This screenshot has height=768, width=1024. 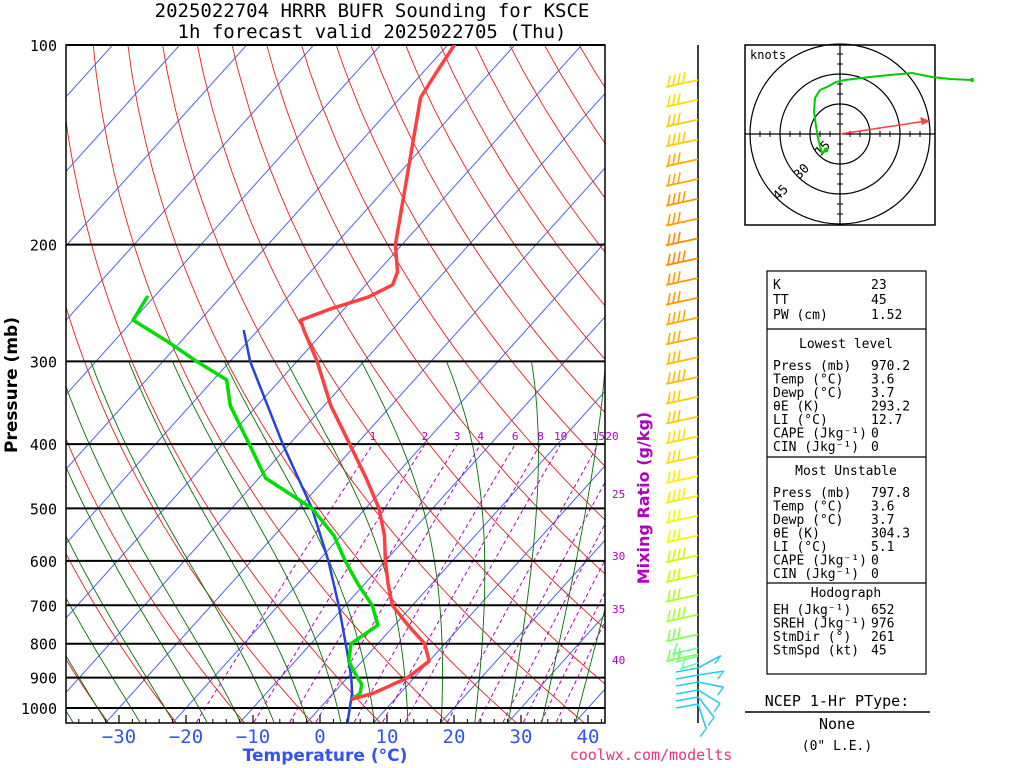 What do you see at coordinates (777, 285) in the screenshot?
I see `idx-k-label: K` at bounding box center [777, 285].